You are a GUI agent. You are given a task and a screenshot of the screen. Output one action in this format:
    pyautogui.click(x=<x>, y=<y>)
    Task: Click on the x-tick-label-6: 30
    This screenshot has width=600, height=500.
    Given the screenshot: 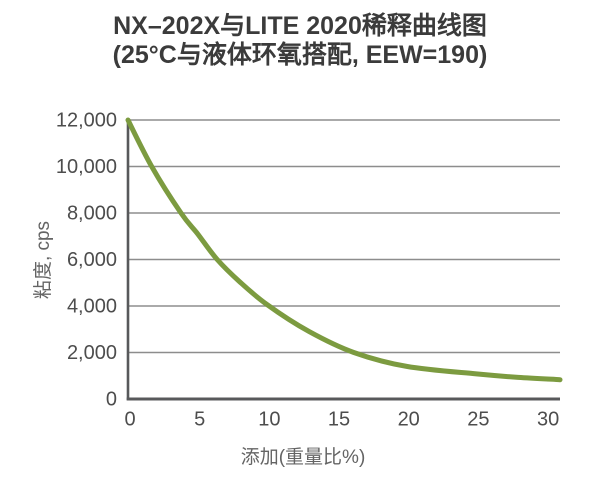 What is the action you would take?
    pyautogui.click(x=548, y=420)
    